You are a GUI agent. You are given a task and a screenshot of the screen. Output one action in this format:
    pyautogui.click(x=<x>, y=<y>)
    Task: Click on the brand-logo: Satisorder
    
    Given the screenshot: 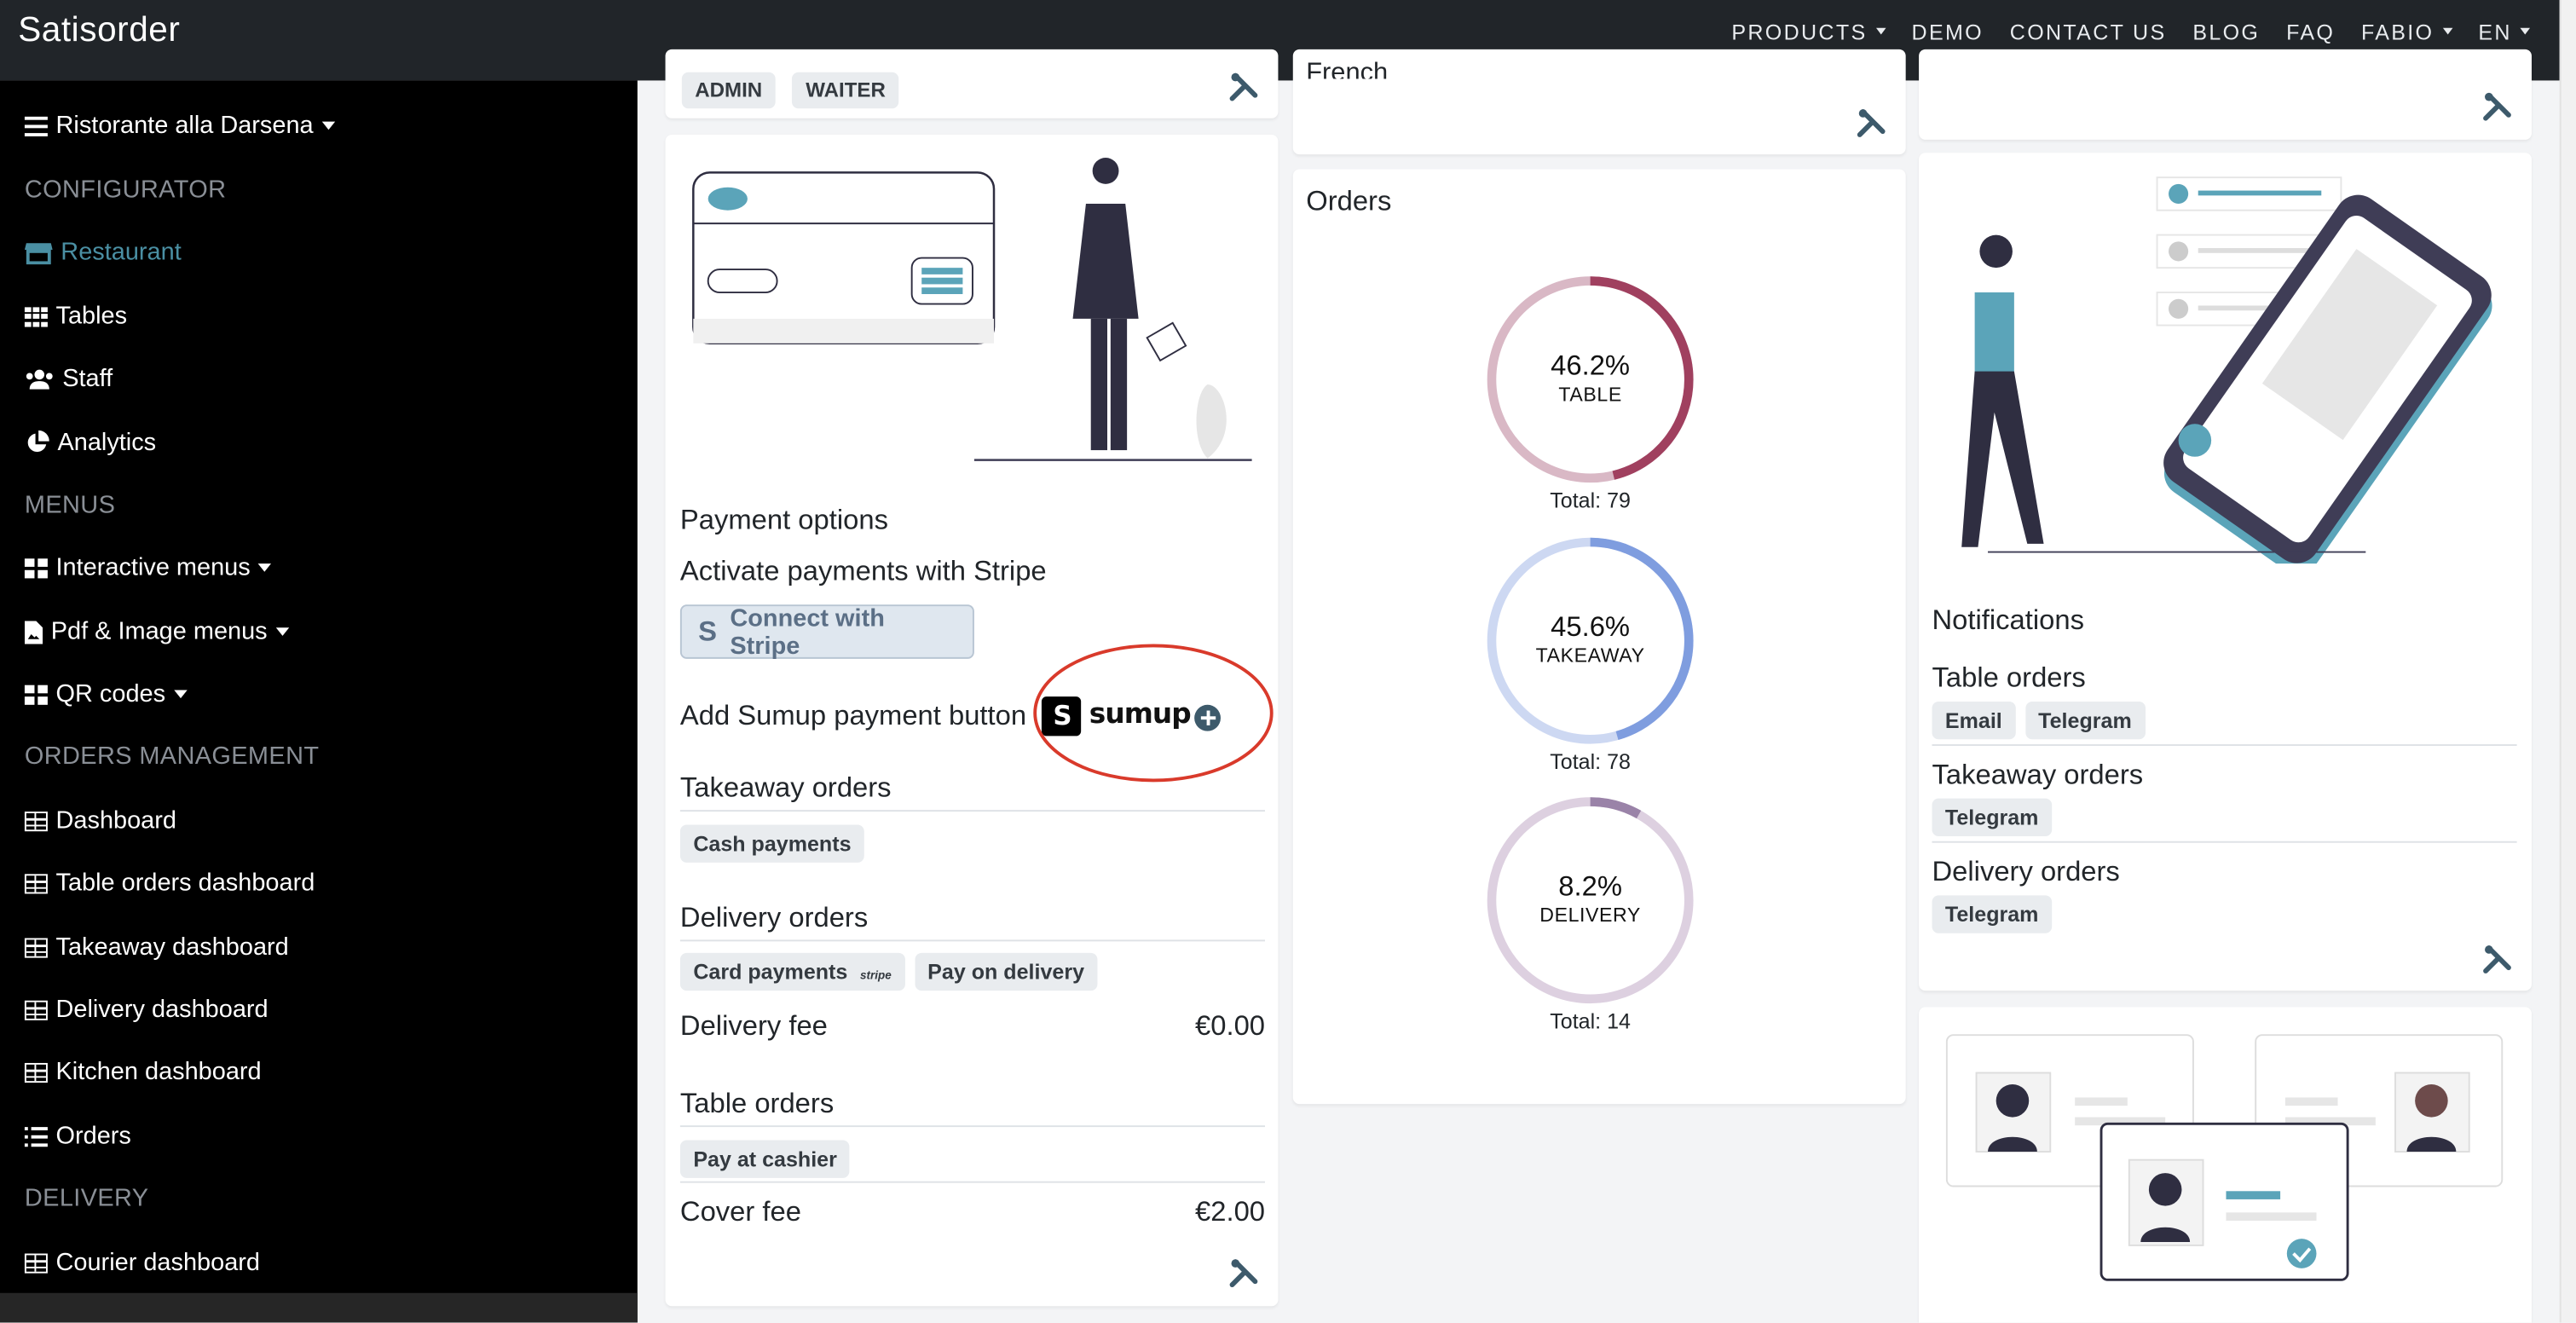 What is the action you would take?
    pyautogui.click(x=99, y=30)
    